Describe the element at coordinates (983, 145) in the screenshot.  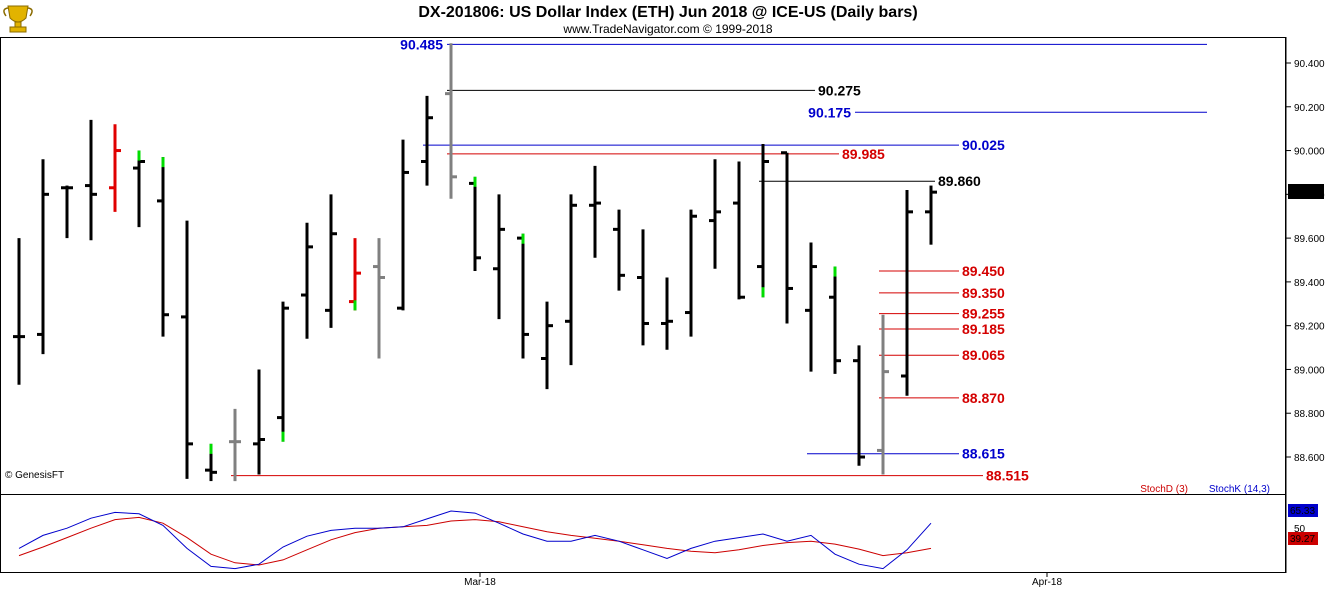
I see `level-label: 90.025` at that location.